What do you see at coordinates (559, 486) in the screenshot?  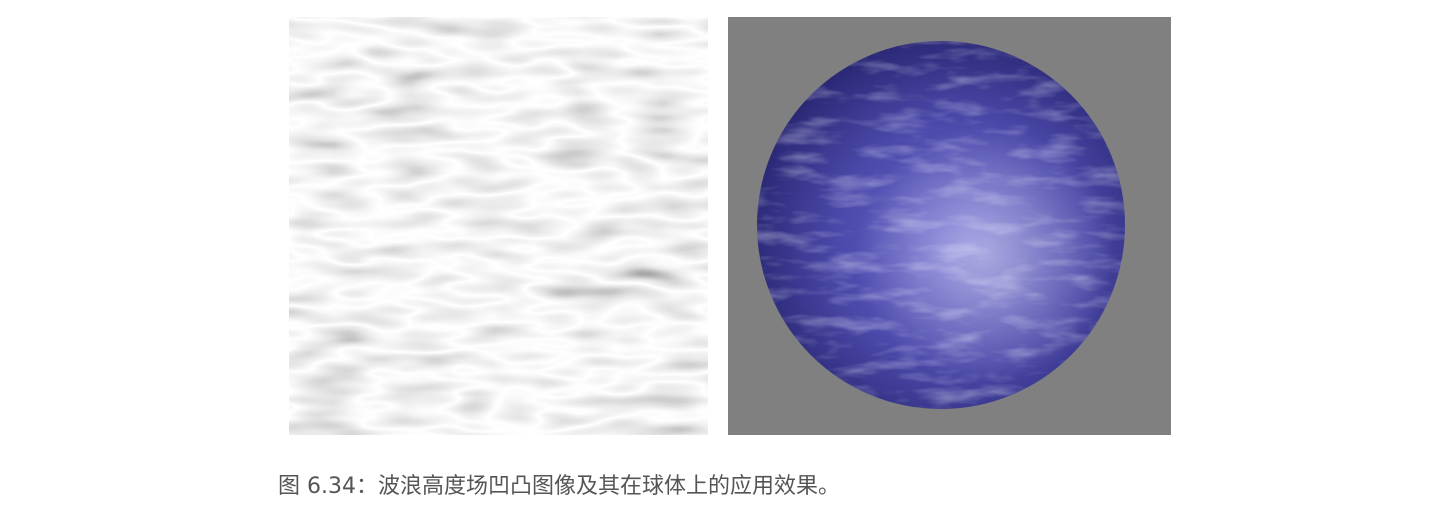 I see `figure-caption: 图 6.34：波浪高度场凹凸图像及其在球体上的应用效果。` at bounding box center [559, 486].